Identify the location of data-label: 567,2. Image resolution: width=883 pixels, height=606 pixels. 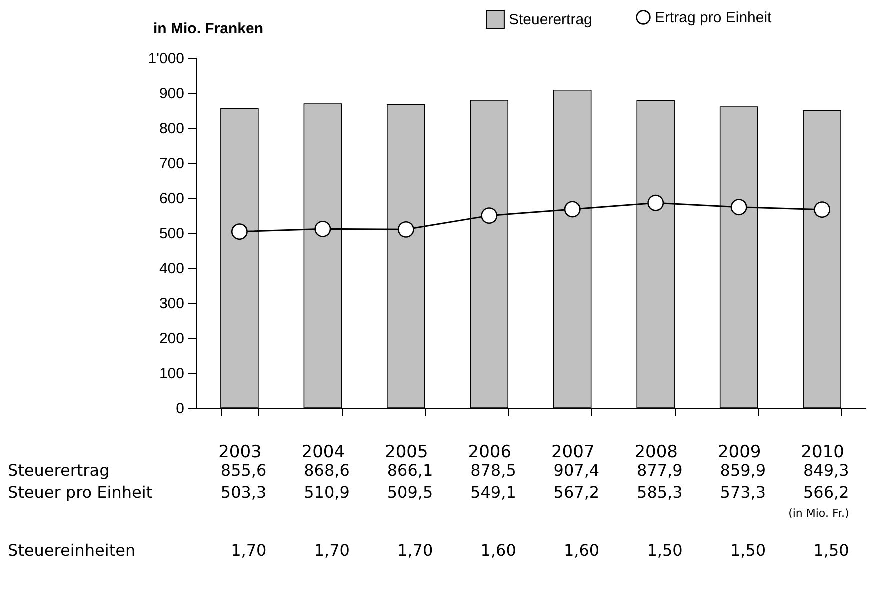
(577, 492).